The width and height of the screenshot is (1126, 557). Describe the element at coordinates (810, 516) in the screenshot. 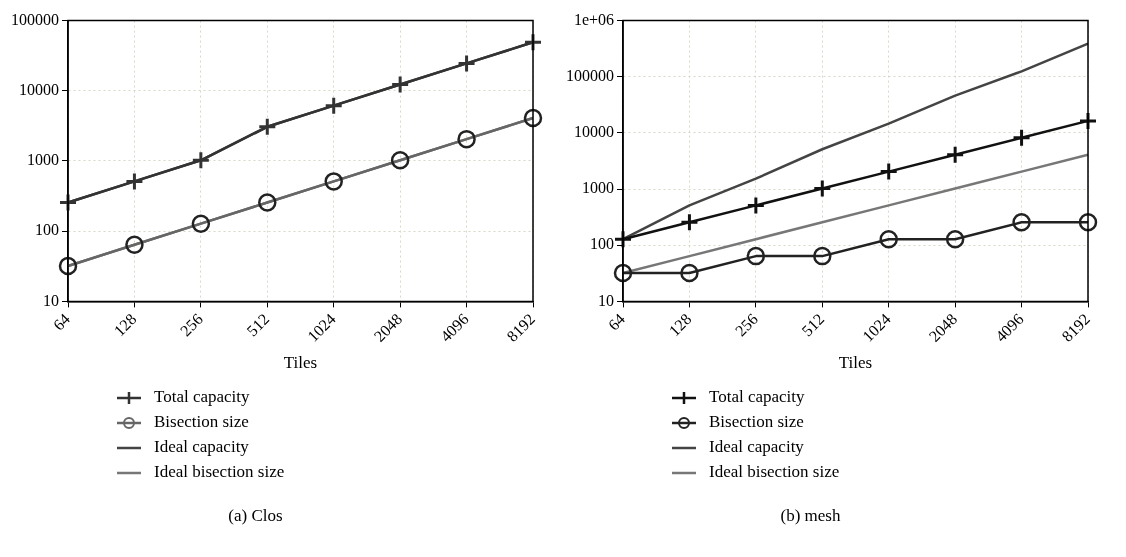

I see `text: (b) mesh` at that location.